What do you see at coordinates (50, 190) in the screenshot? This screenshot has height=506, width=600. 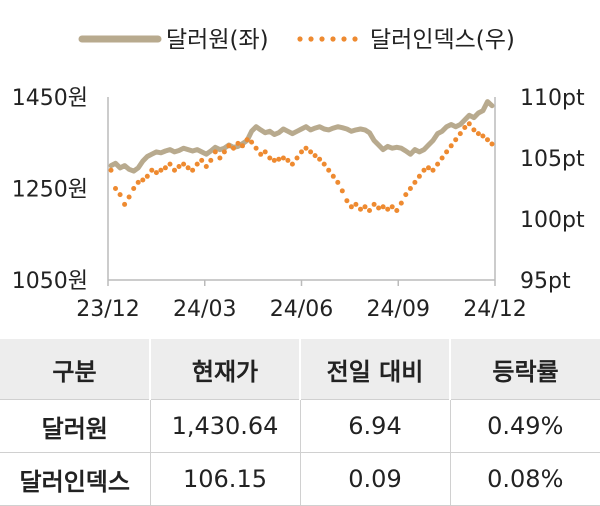 I see `left-tick-label: 1250원` at bounding box center [50, 190].